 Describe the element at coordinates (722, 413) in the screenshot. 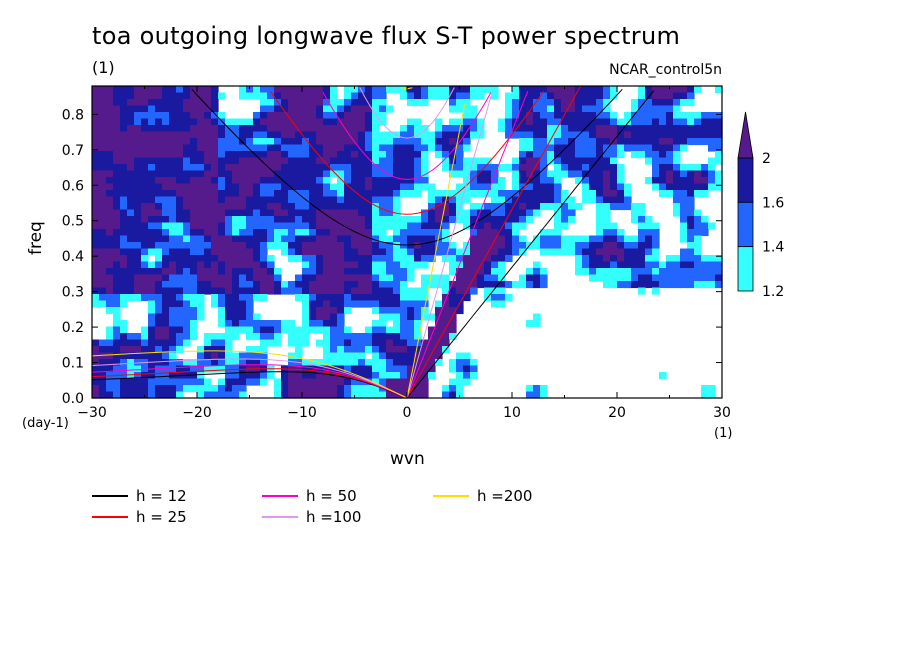

I see `x-tick-label: 30` at that location.